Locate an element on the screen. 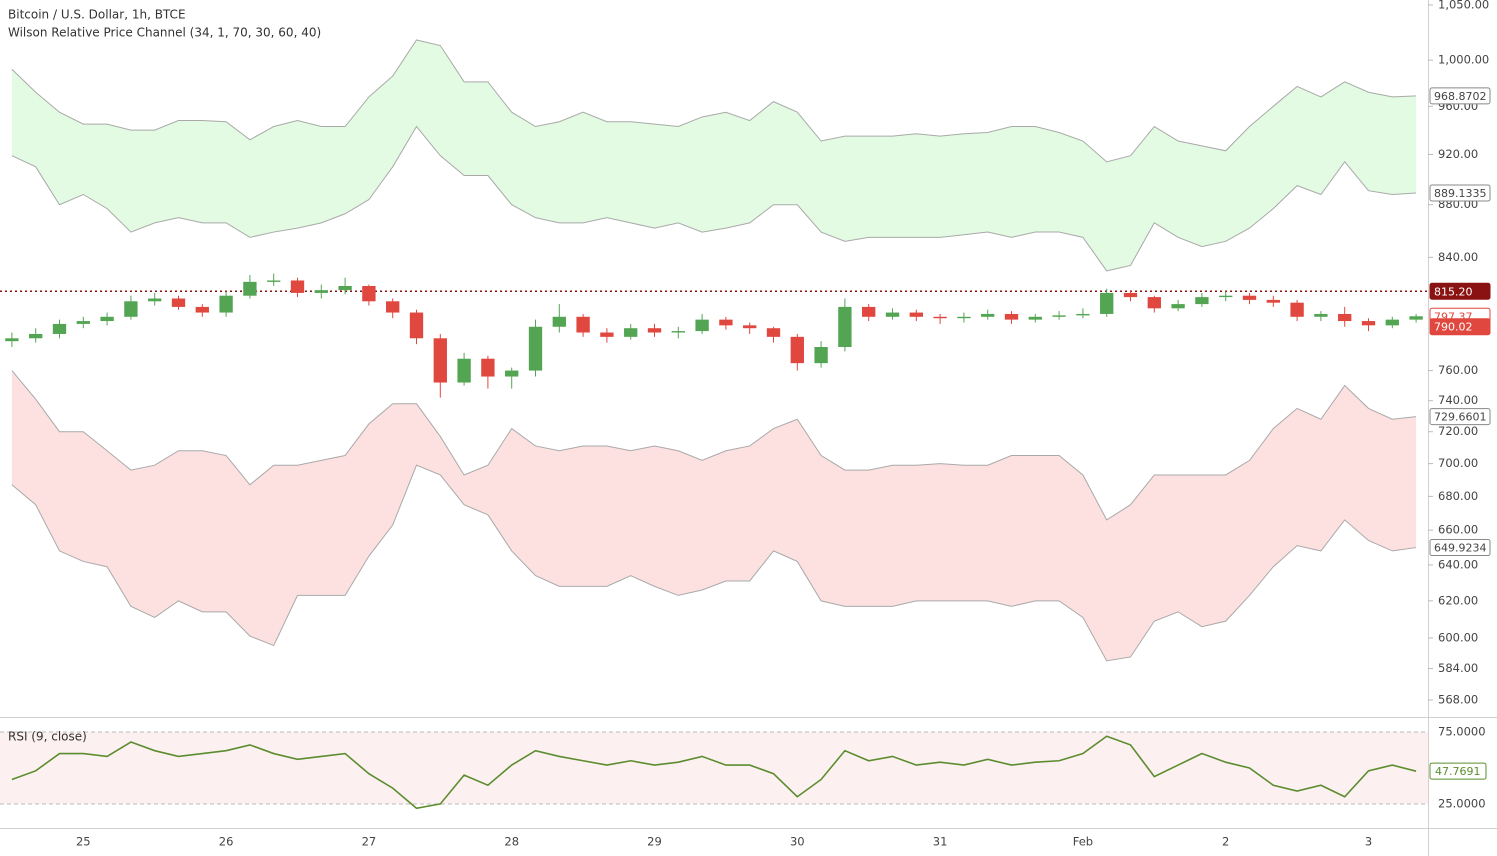 This screenshot has height=856, width=1497. y-tick-label: 640.00 is located at coordinates (1458, 564).